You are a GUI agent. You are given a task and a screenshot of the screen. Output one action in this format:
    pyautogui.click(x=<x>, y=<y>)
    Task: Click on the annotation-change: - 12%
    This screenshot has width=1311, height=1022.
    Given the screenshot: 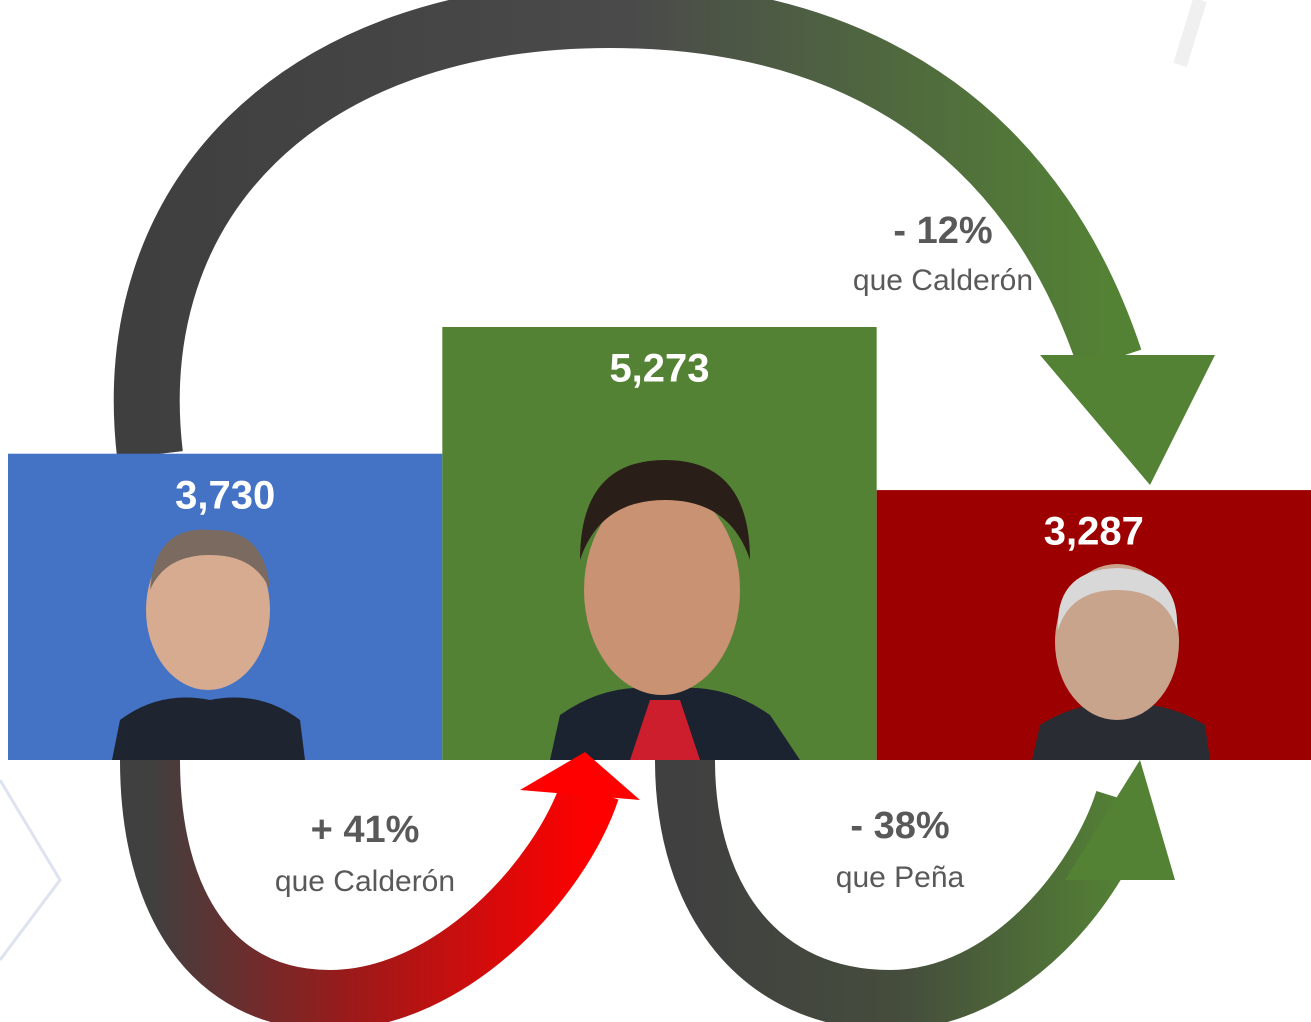 What is the action you would take?
    pyautogui.click(x=942, y=231)
    